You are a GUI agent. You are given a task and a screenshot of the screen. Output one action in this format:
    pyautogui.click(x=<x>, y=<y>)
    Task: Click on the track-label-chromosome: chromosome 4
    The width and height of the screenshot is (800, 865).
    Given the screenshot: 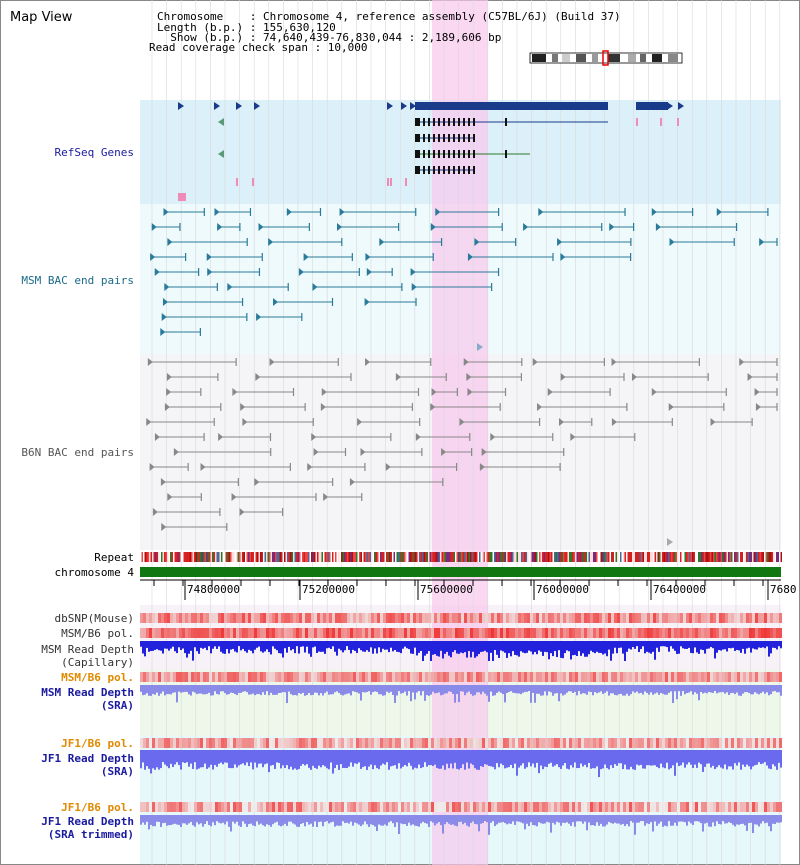 What is the action you would take?
    pyautogui.click(x=94, y=572)
    